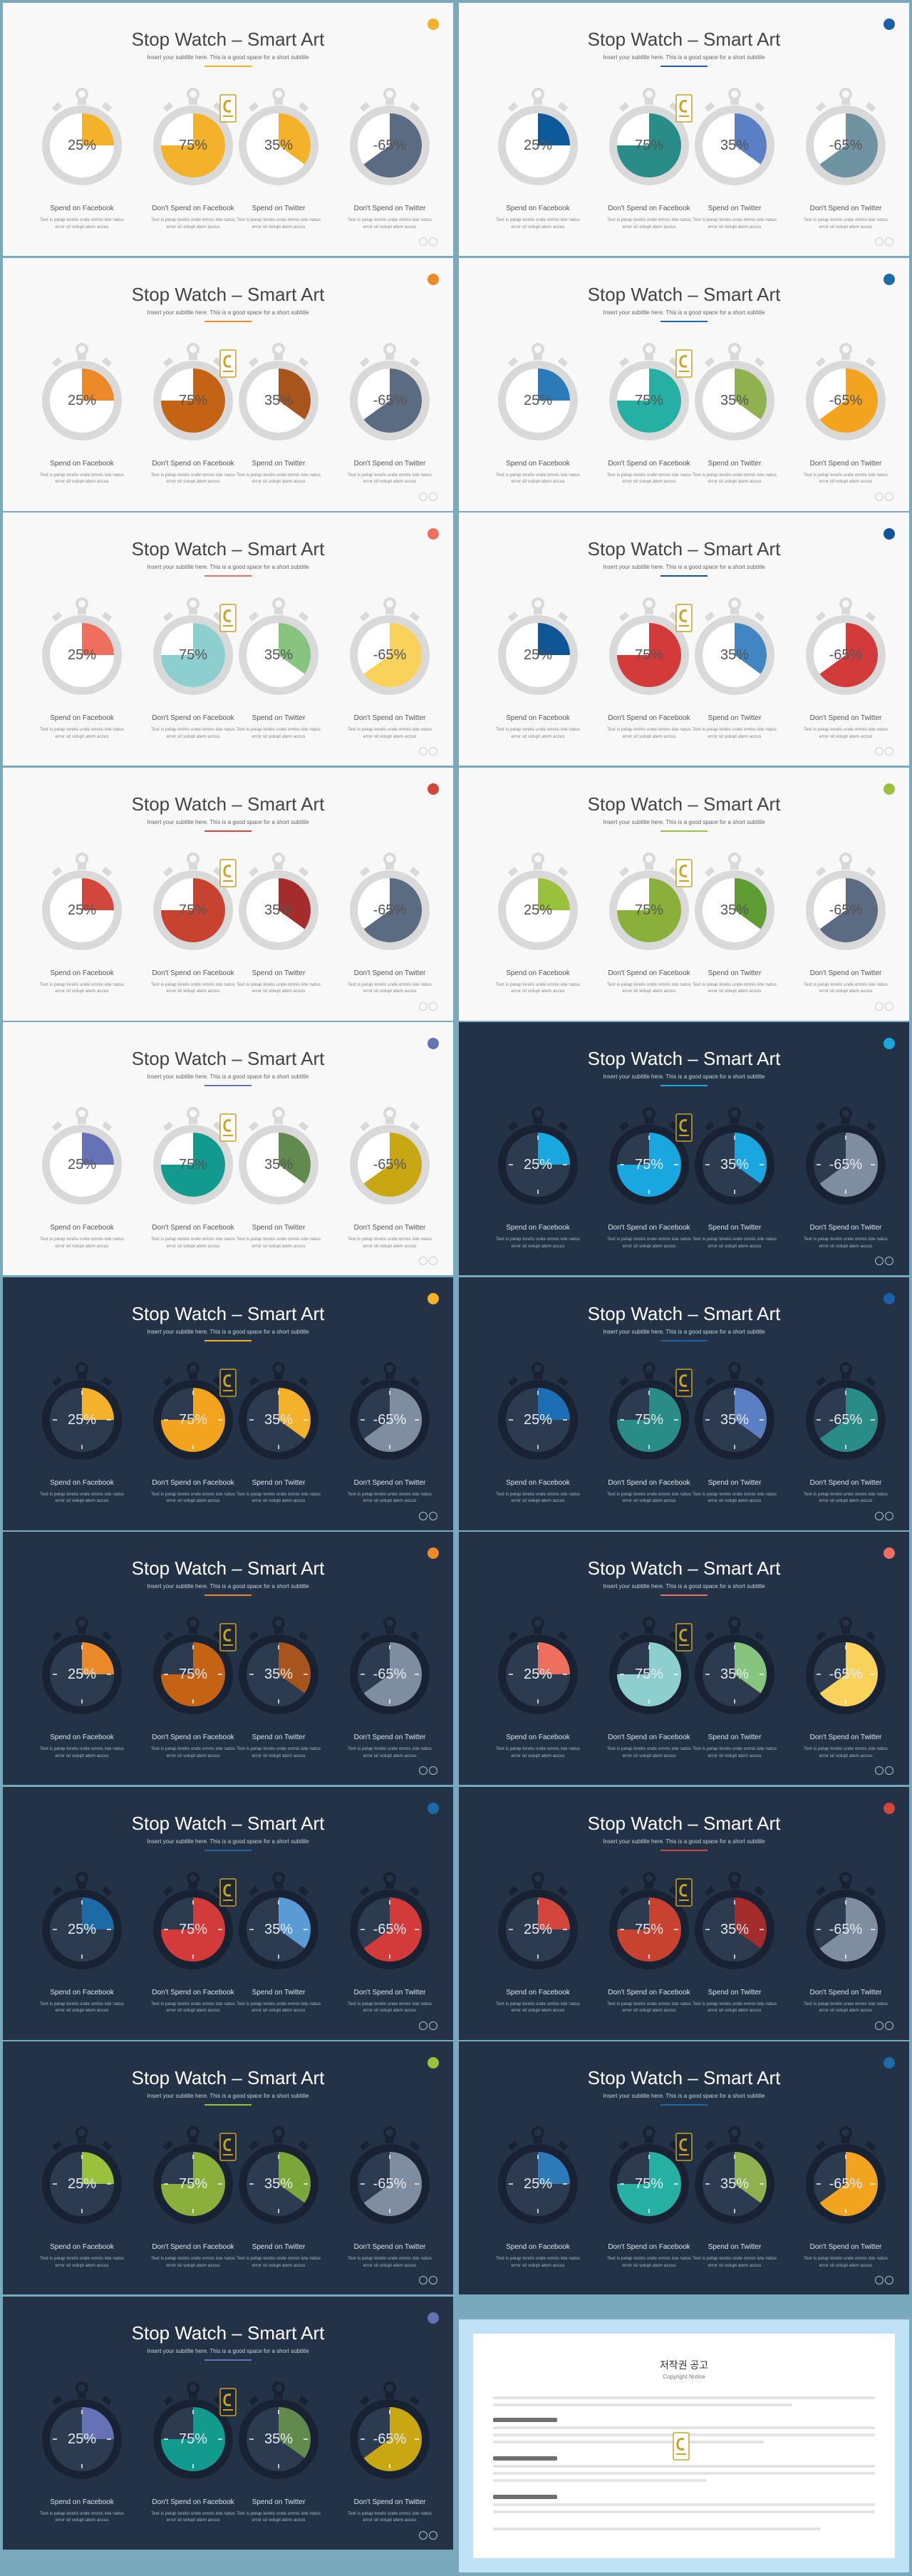 This screenshot has height=2576, width=912. What do you see at coordinates (846, 1929) in the screenshot?
I see `stopwatch-percentage: -65%` at bounding box center [846, 1929].